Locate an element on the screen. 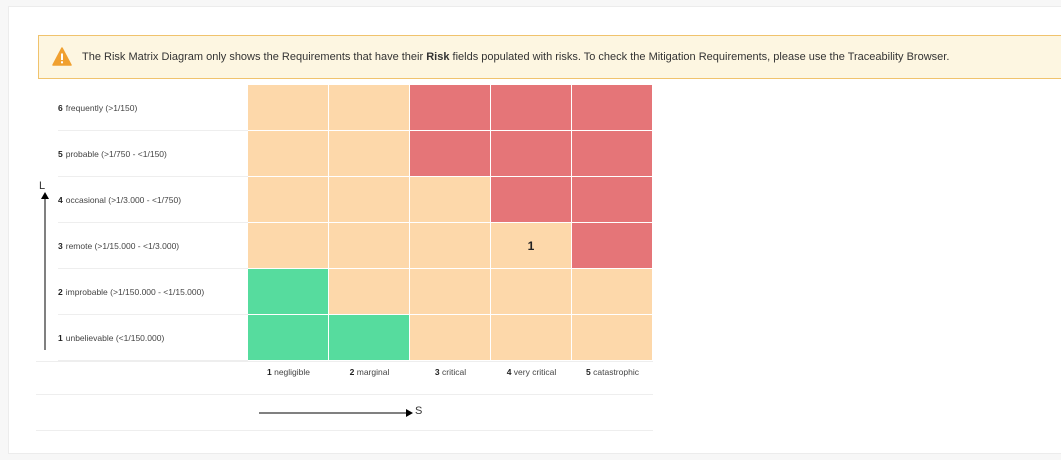 This screenshot has width=1061, height=460. warning-icon is located at coordinates (62, 56).